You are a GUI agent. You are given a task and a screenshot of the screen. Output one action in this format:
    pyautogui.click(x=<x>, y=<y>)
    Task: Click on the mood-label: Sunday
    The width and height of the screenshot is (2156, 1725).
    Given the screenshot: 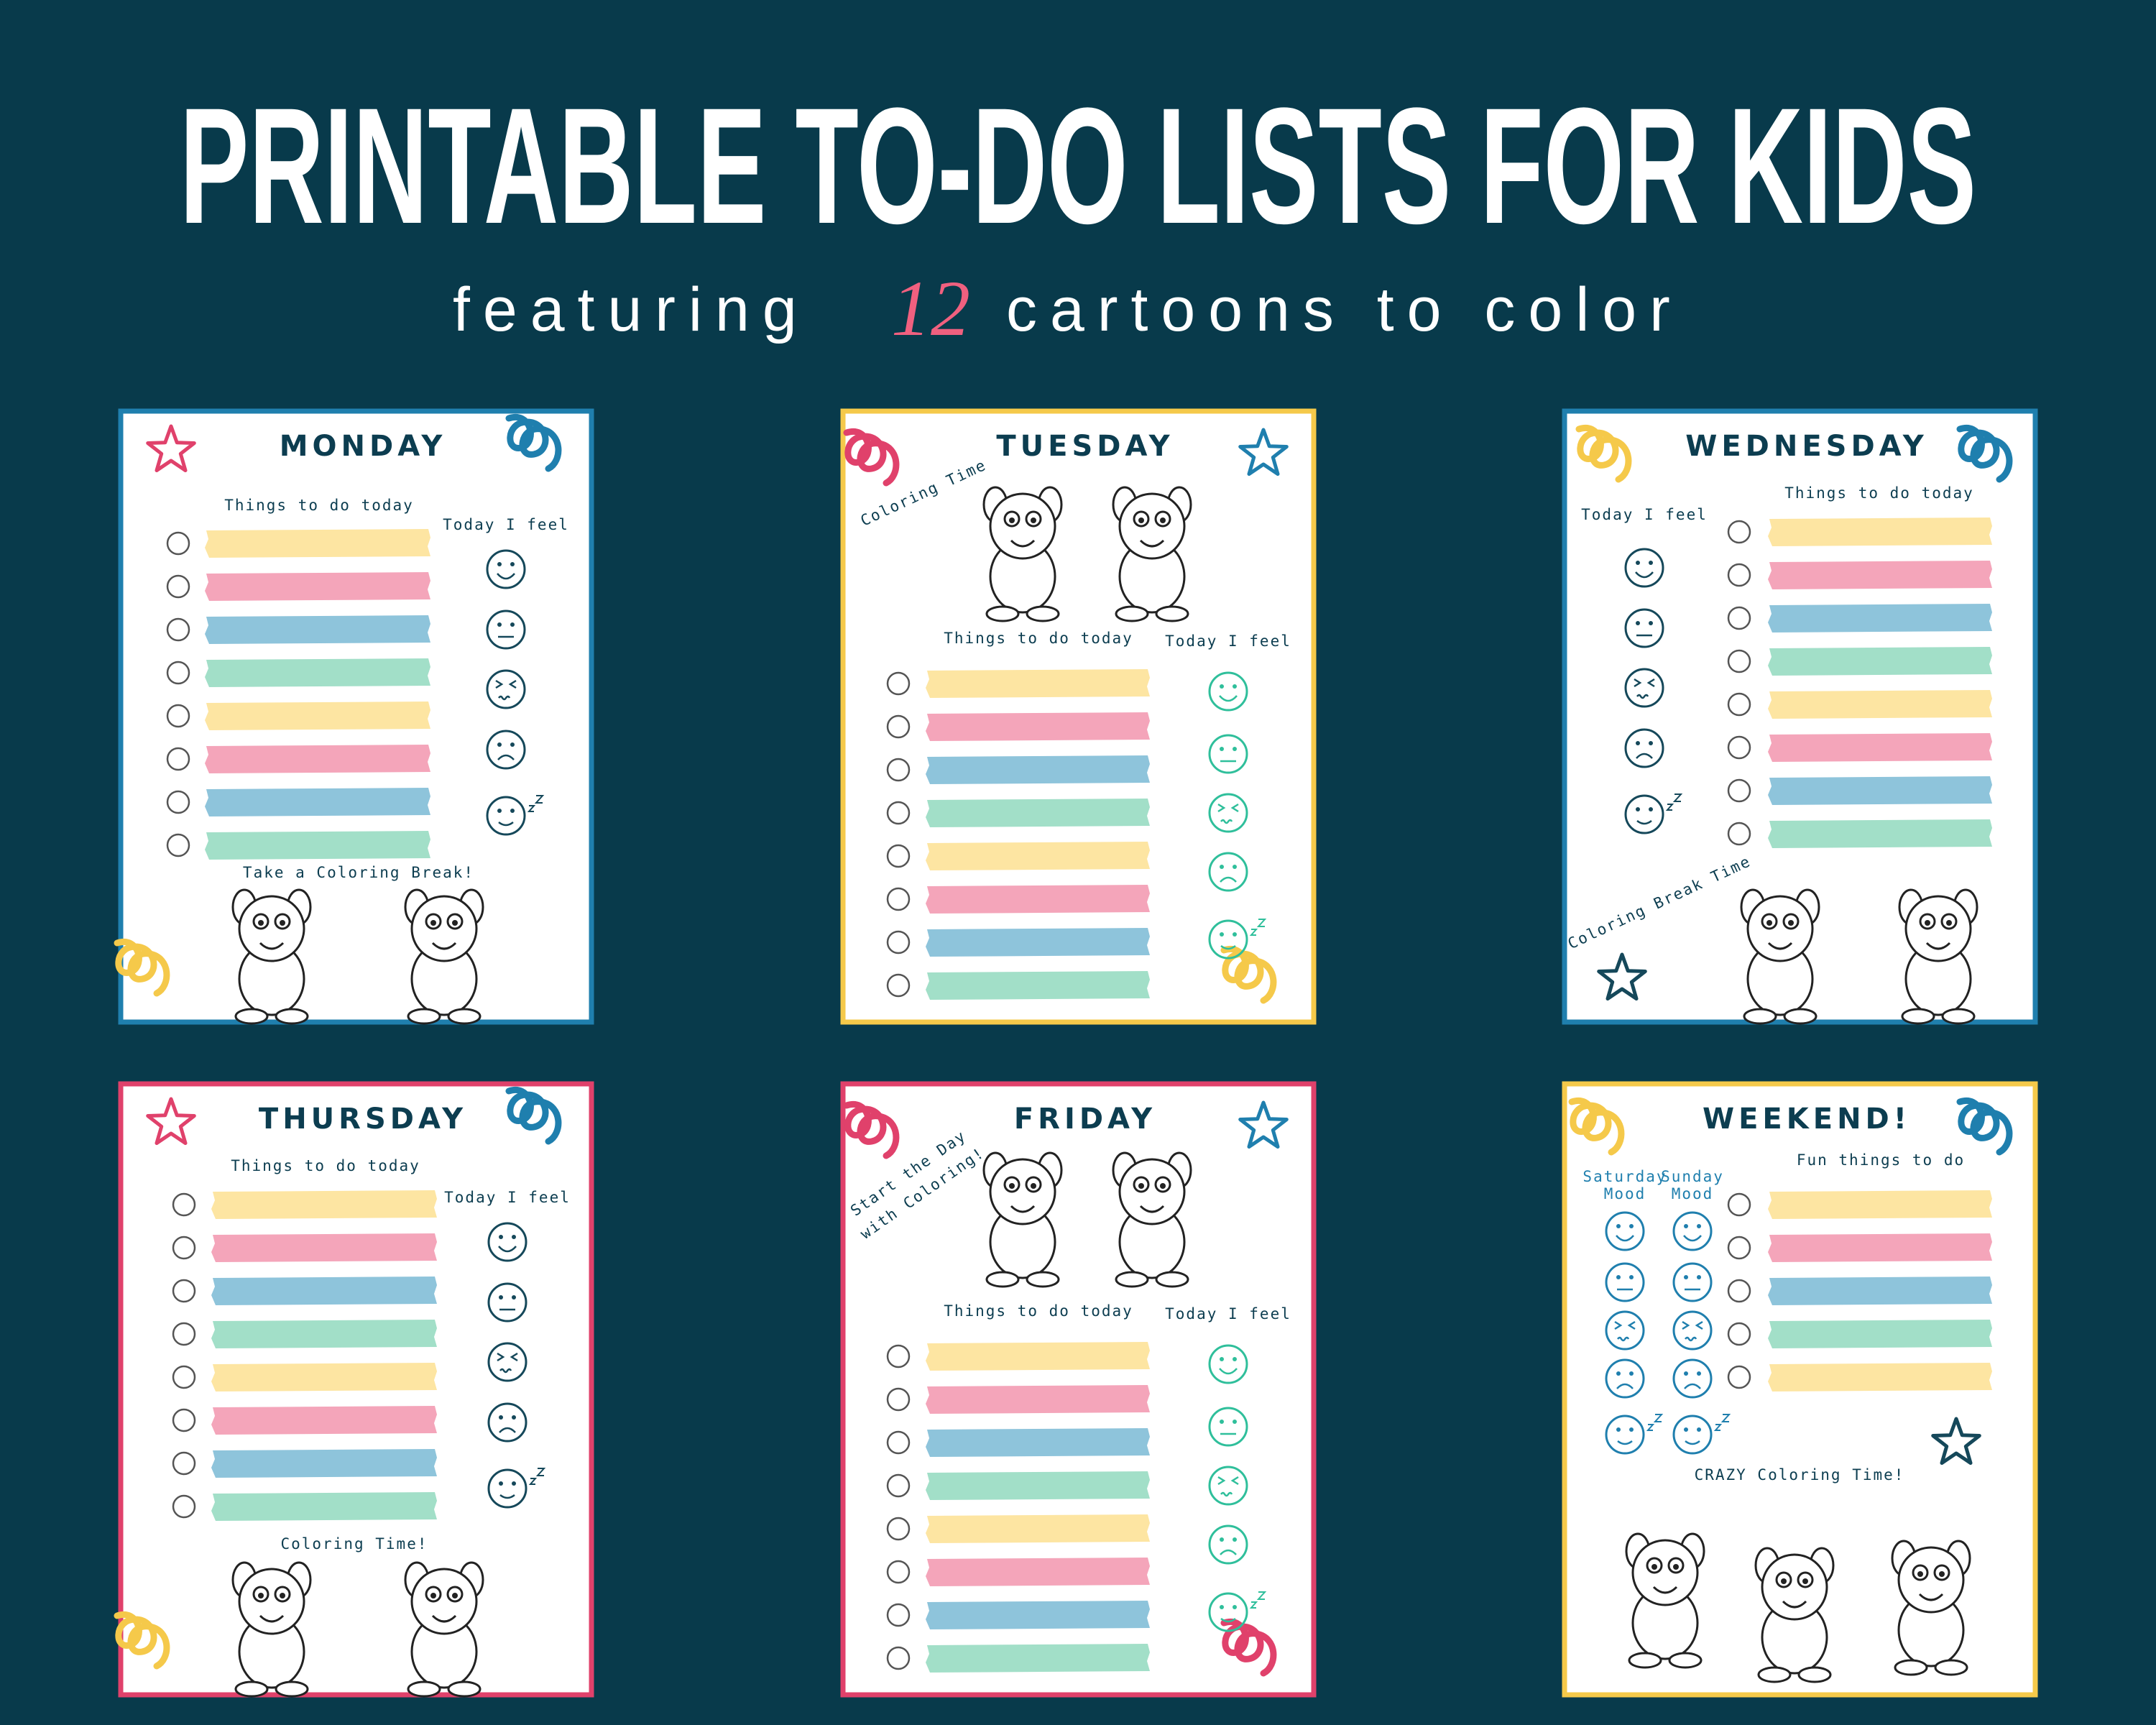 What is the action you would take?
    pyautogui.click(x=1692, y=1176)
    